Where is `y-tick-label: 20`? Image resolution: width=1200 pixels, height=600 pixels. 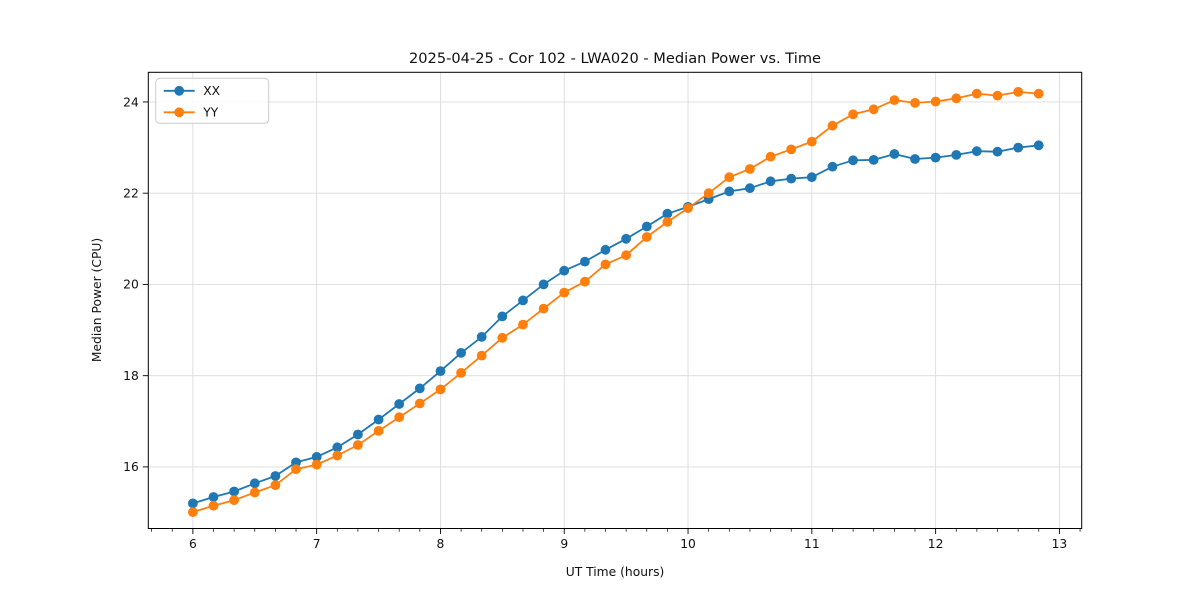 y-tick-label: 20 is located at coordinates (131, 285).